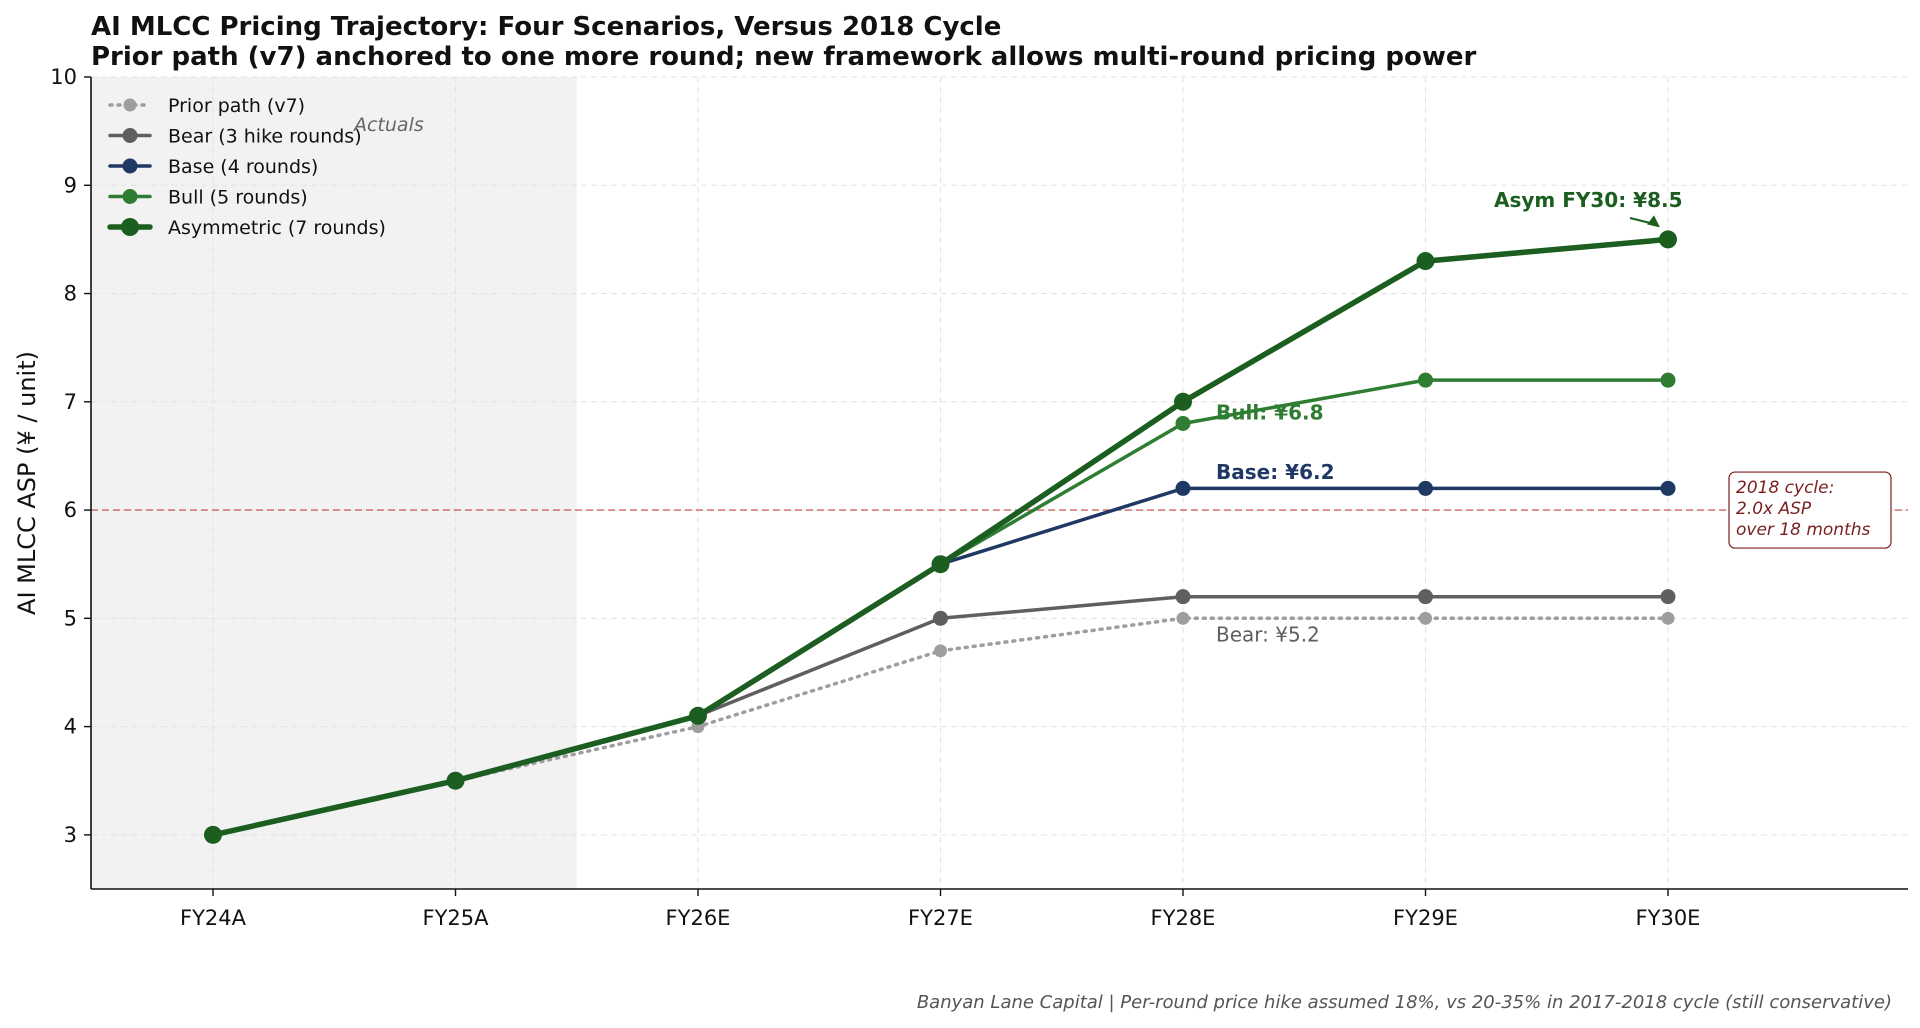  What do you see at coordinates (213, 918) in the screenshot?
I see `x-tick-label: FY24A` at bounding box center [213, 918].